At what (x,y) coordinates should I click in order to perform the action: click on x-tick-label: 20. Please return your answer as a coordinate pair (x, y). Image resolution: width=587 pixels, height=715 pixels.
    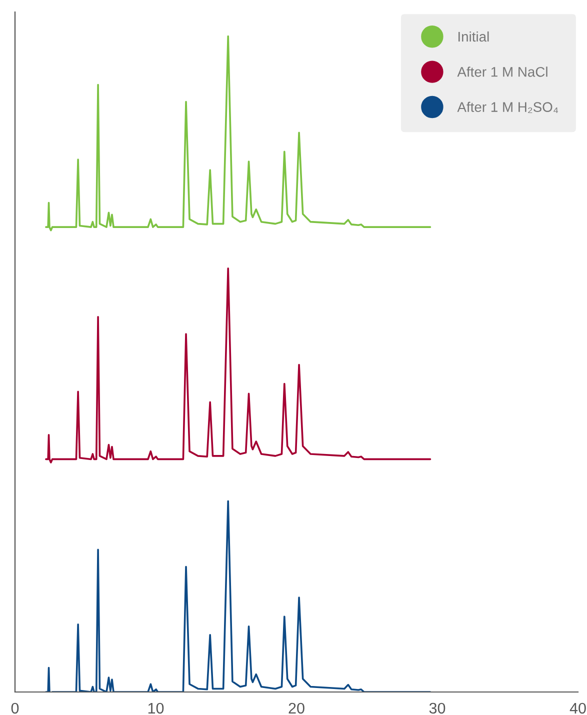
    Looking at the image, I should click on (296, 708).